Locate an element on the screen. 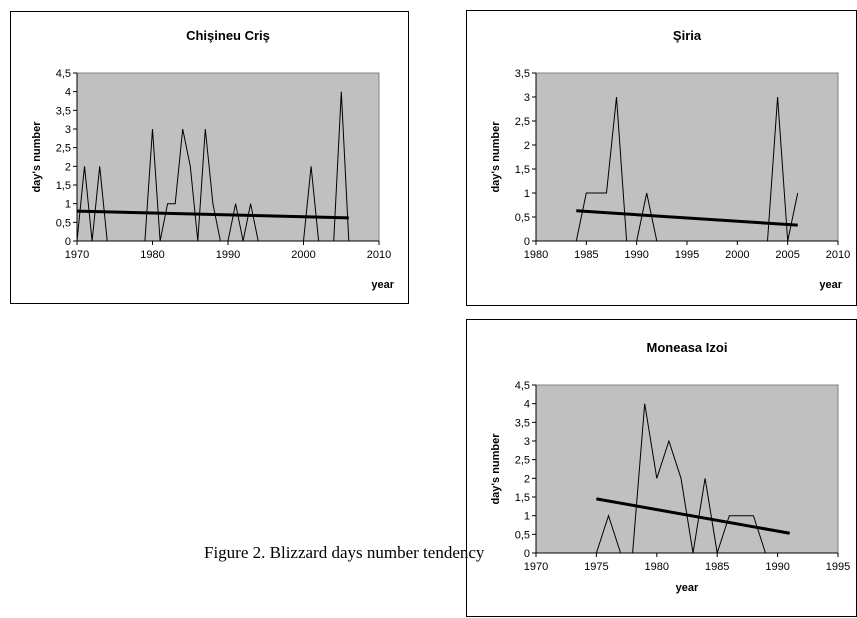 The height and width of the screenshot is (618, 857). chart-title: Chişineu Criş is located at coordinates (228, 35).